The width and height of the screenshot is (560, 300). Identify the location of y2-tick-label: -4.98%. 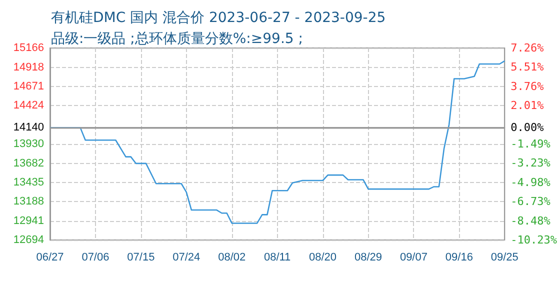
(530, 182).